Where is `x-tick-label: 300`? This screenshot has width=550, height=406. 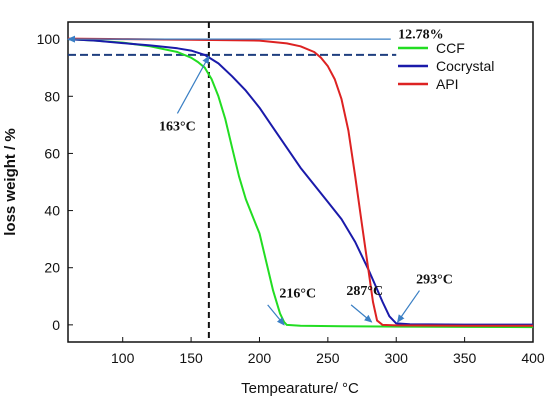 x-tick-label: 300 is located at coordinates (397, 358).